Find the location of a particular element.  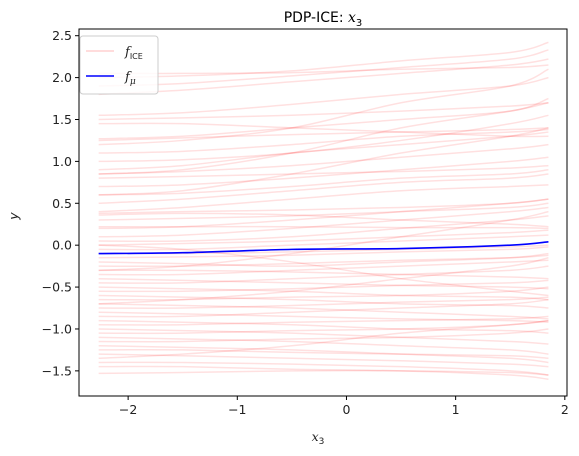

y-tick-label: 0.5 is located at coordinates (62, 203).